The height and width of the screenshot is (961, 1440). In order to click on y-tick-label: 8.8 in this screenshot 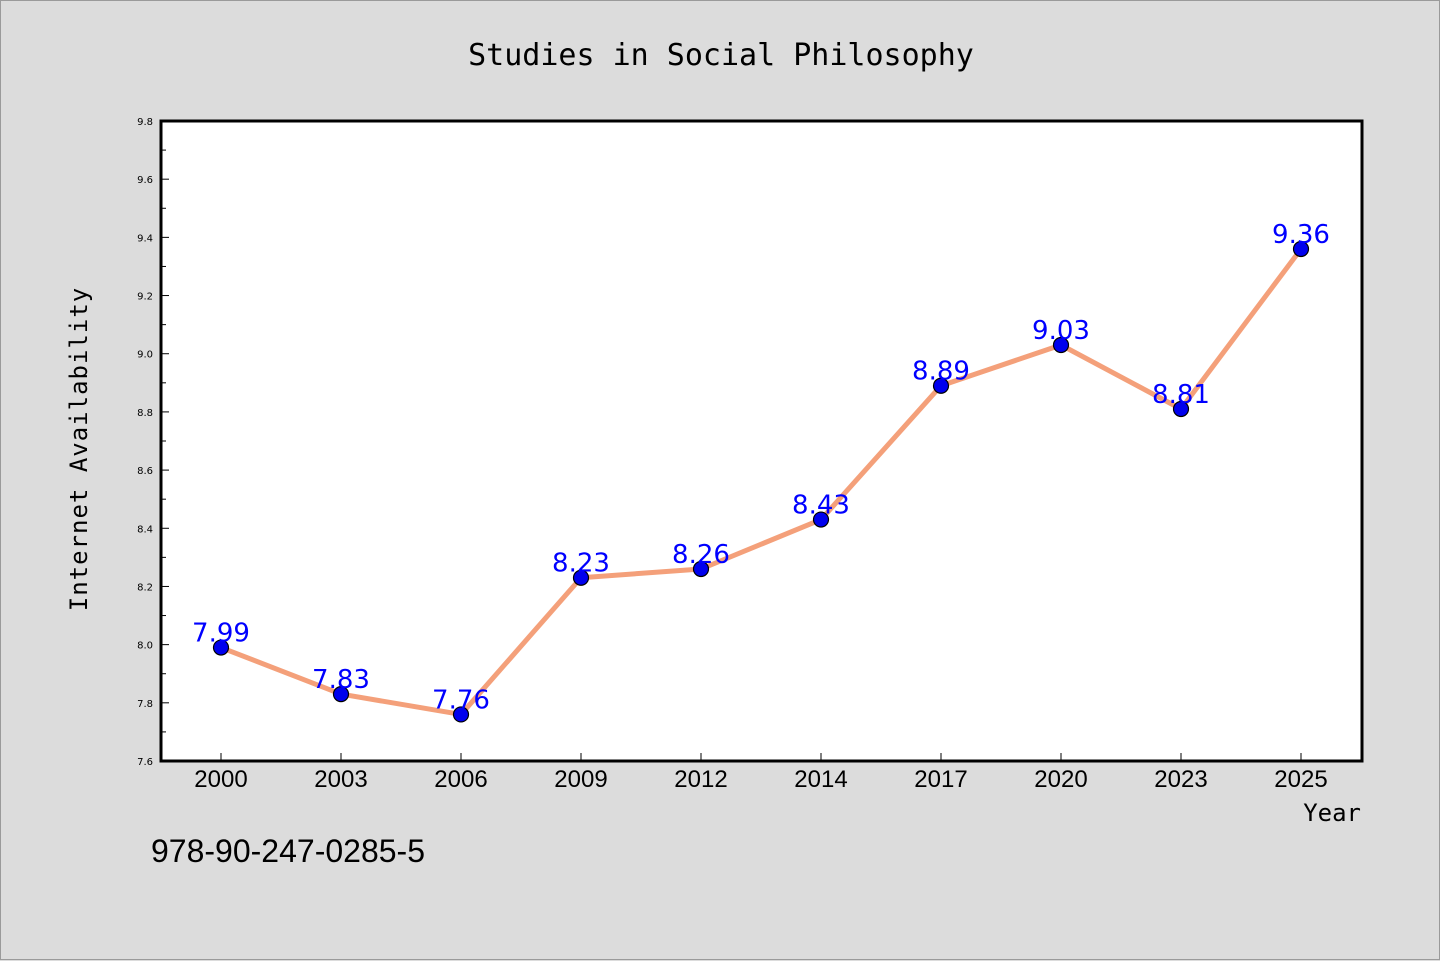, I will do `click(145, 413)`.